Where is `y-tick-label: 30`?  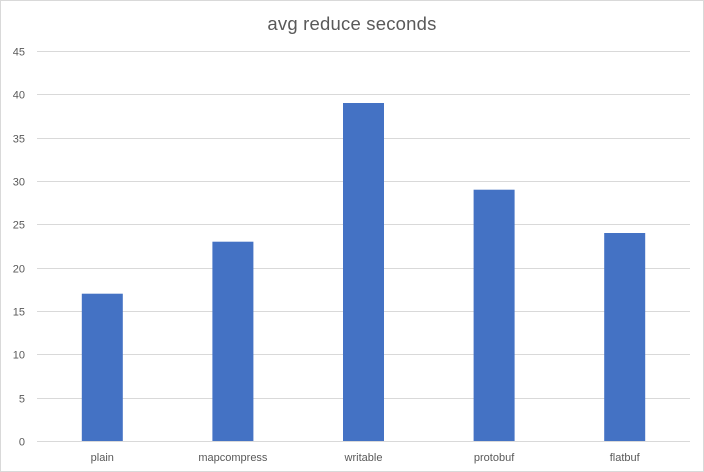 y-tick-label: 30 is located at coordinates (19, 183).